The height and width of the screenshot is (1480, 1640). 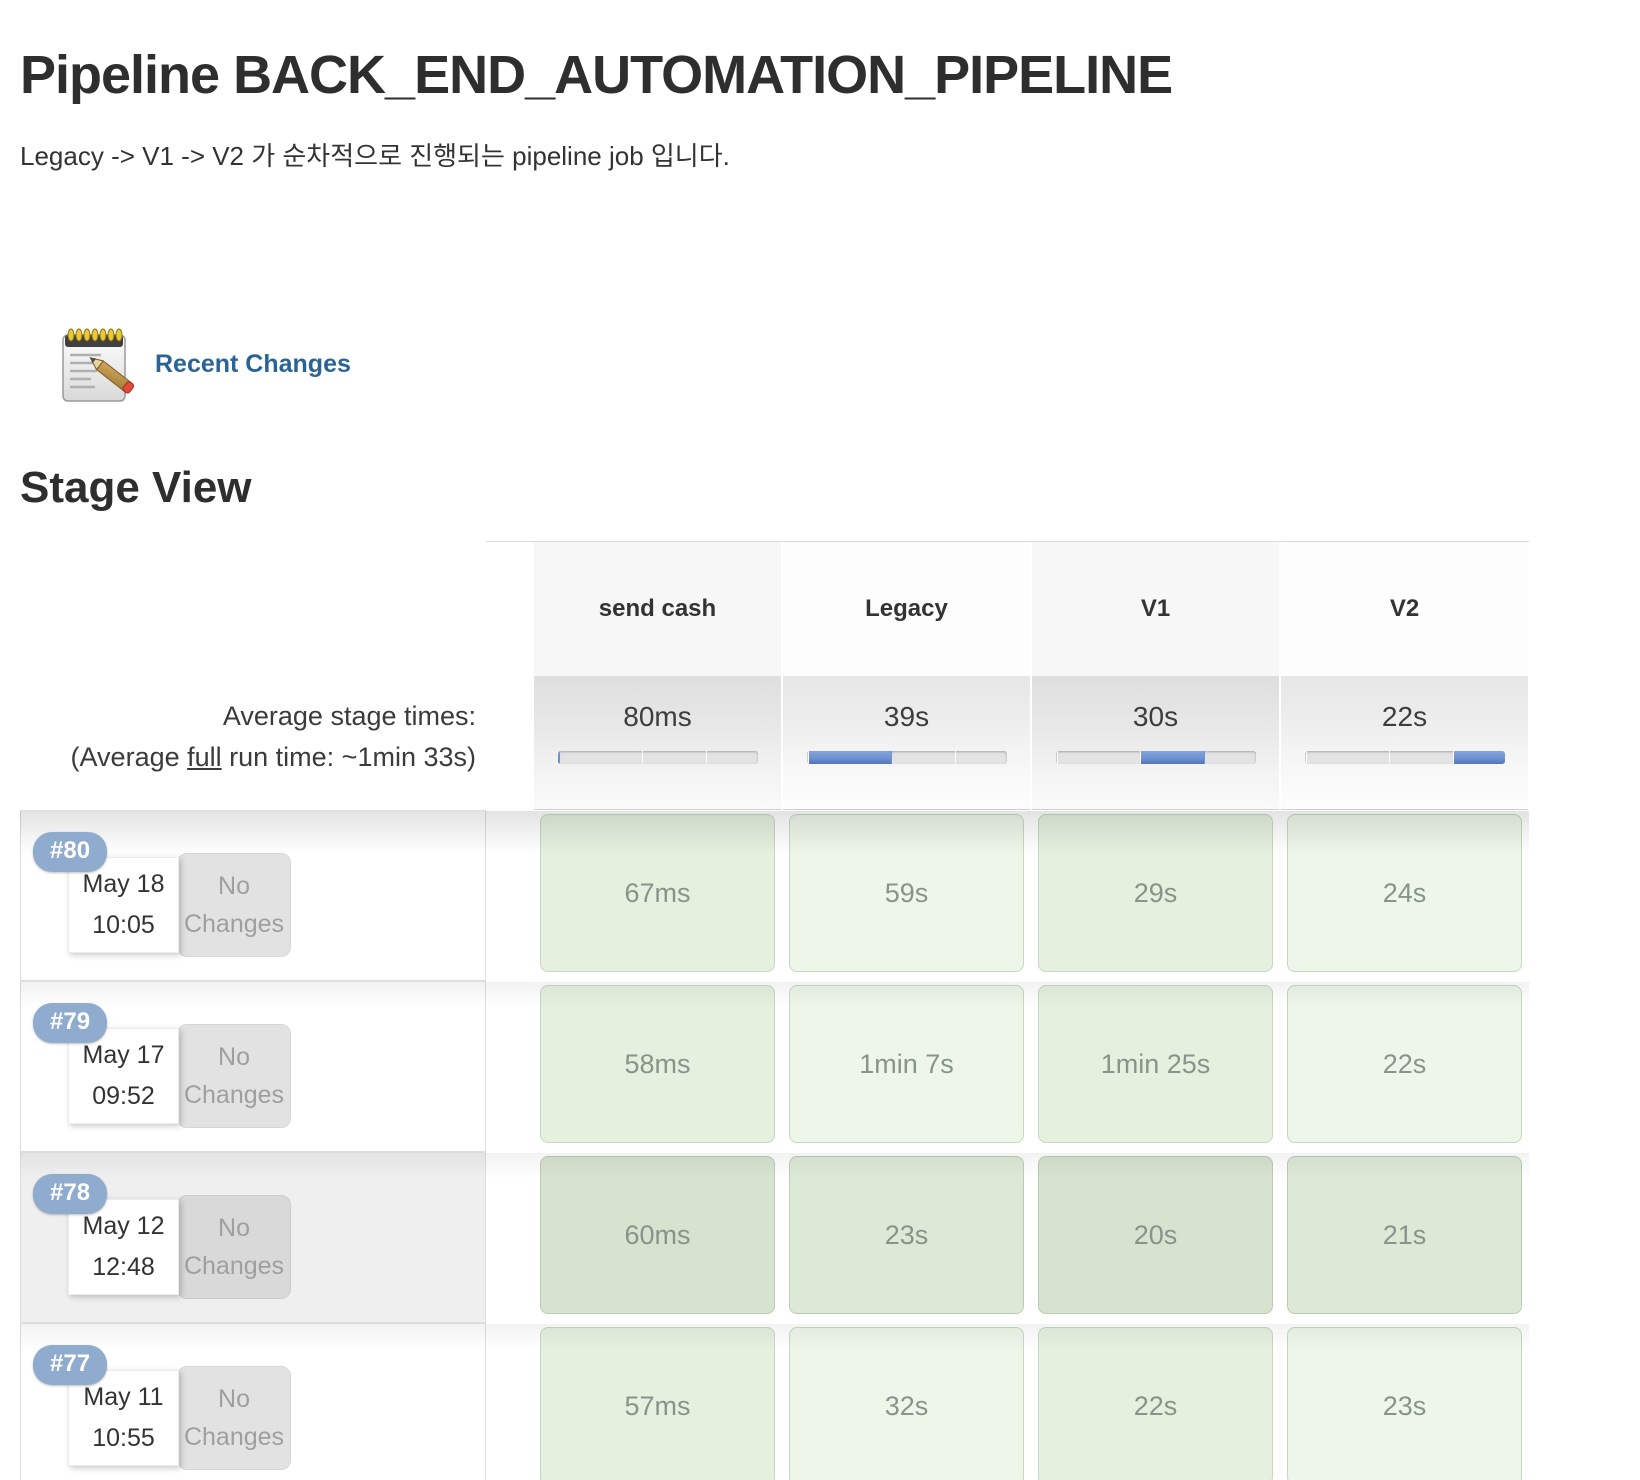 What do you see at coordinates (1404, 893) in the screenshot?
I see `stage-duration-cell: 24s` at bounding box center [1404, 893].